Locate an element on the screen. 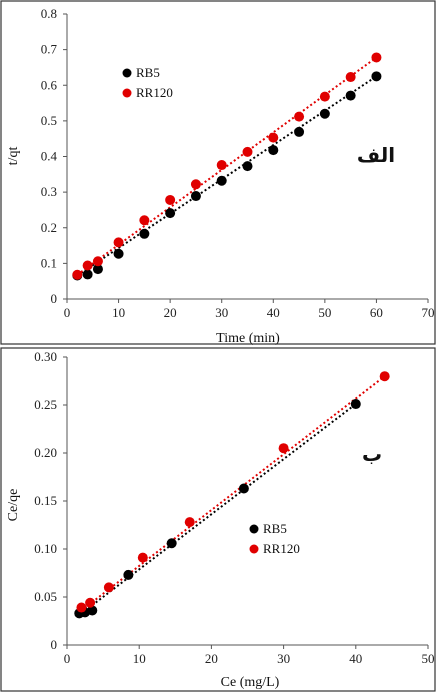 This screenshot has height=692, width=436. y-tick-label: 0.1 is located at coordinates (49, 262).